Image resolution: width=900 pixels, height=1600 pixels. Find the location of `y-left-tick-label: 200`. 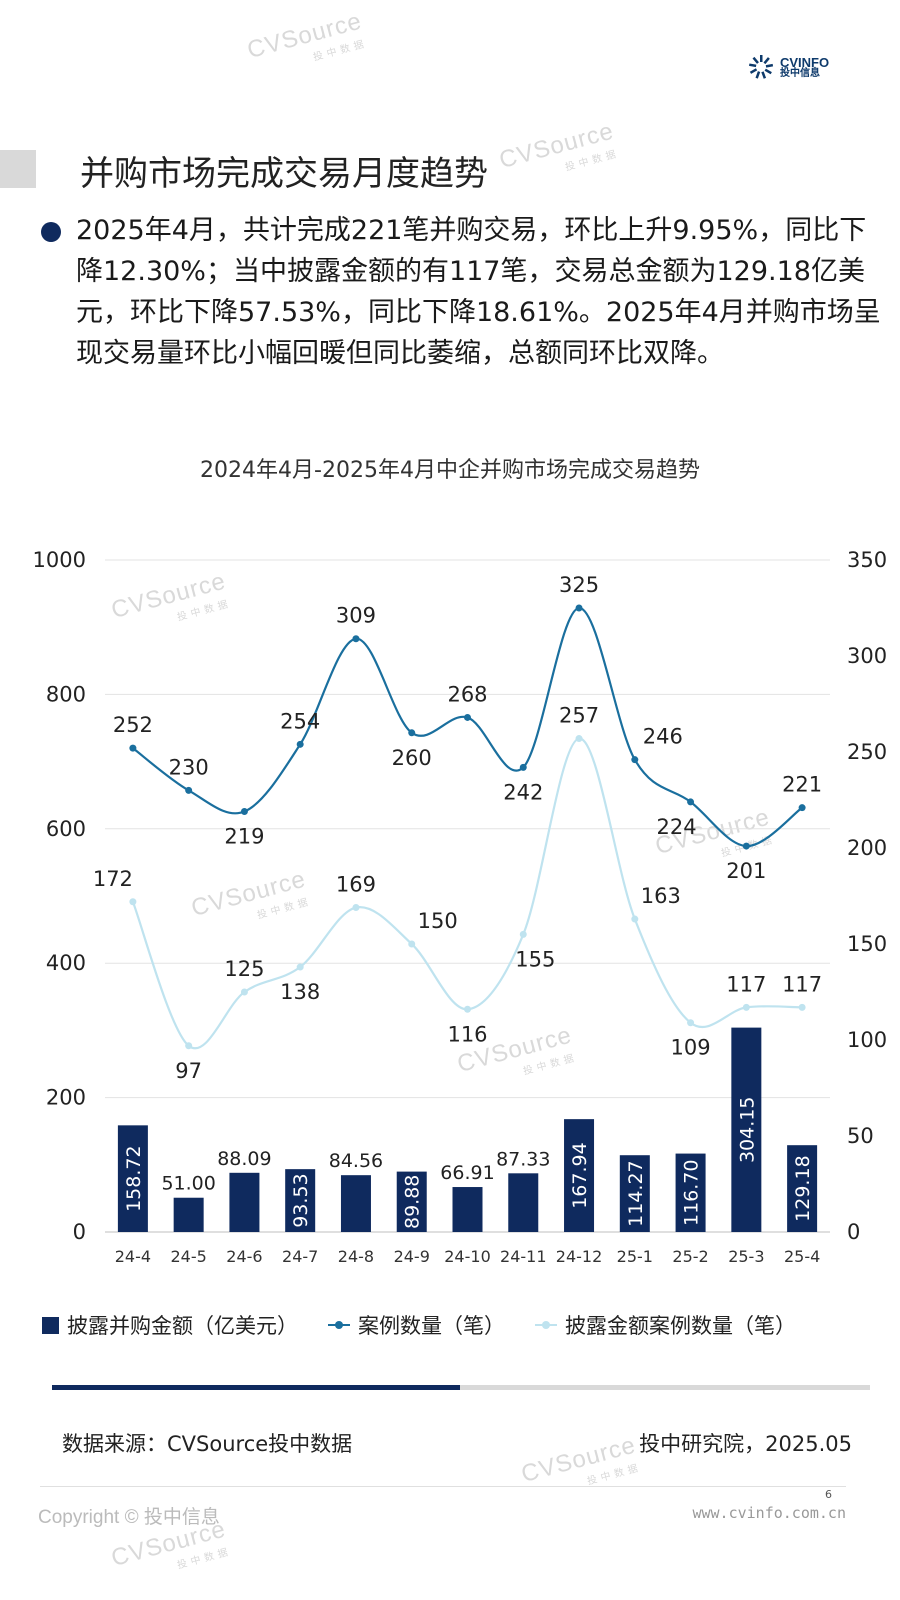

y-left-tick-label: 200 is located at coordinates (66, 1098).